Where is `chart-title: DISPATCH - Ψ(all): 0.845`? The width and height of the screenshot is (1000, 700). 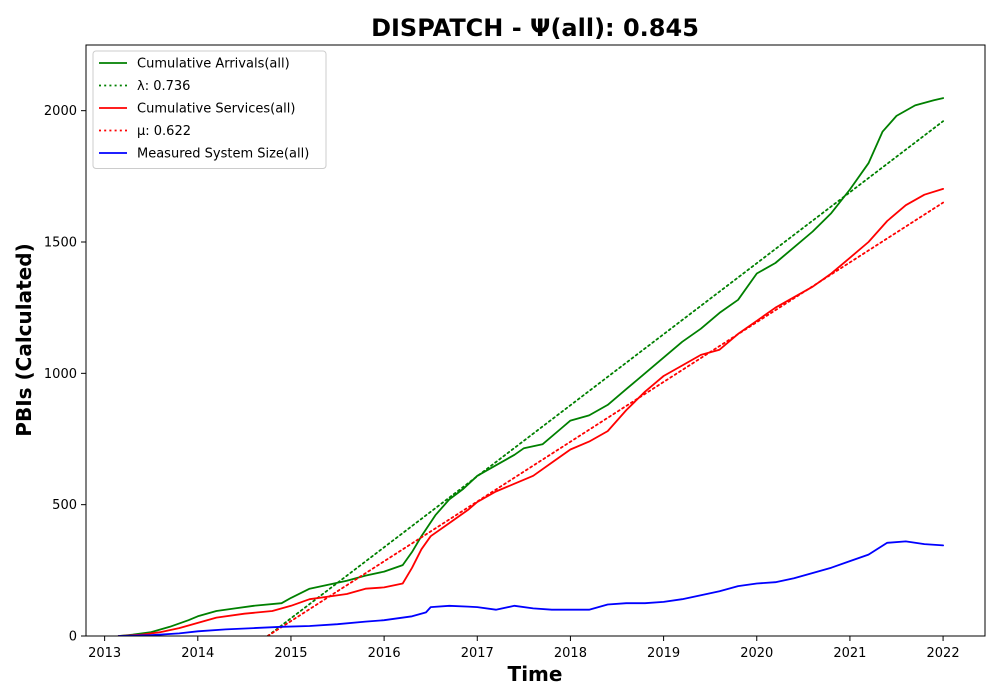
chart-title: DISPATCH - Ψ(all): 0.845 is located at coordinates (535, 28).